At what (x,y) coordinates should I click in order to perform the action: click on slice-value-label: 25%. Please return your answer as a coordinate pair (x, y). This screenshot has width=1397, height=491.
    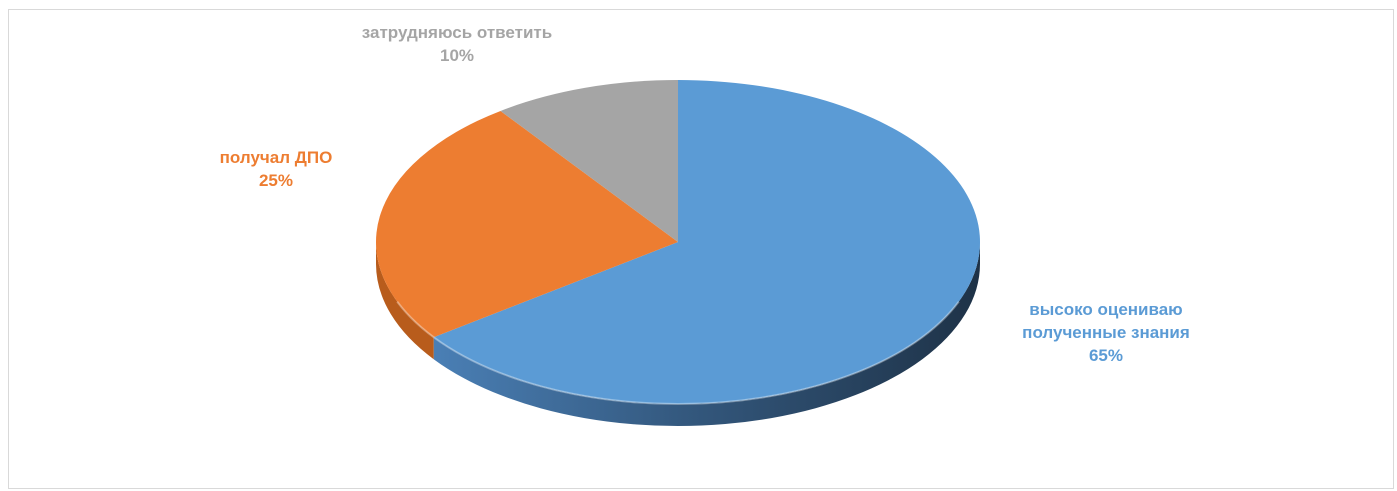
    Looking at the image, I should click on (276, 180).